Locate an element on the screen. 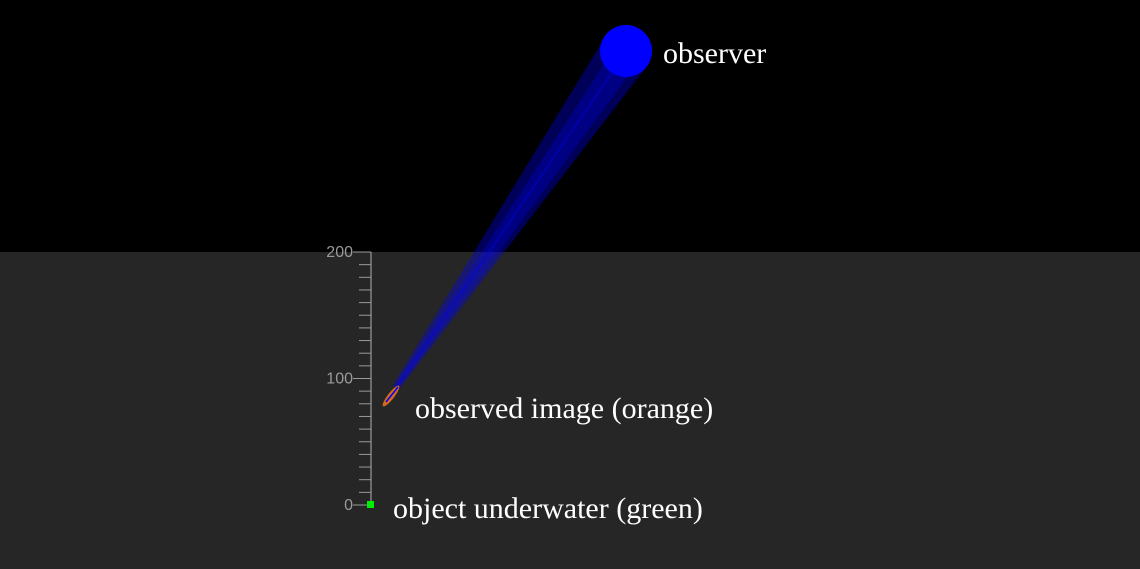 This screenshot has width=1140, height=569. object-label: object underwater (green) is located at coordinates (548, 508).